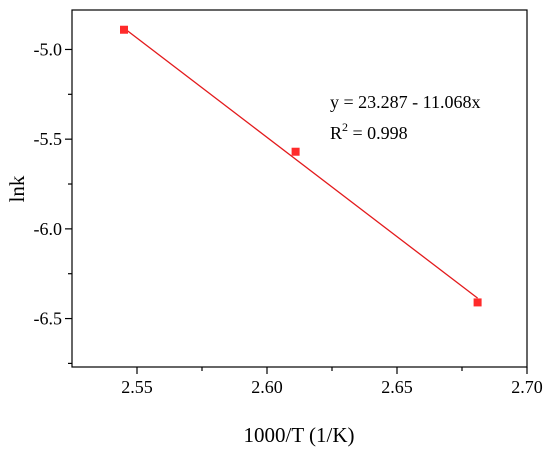  I want to click on y-tick-label: -5.0, so click(48, 49).